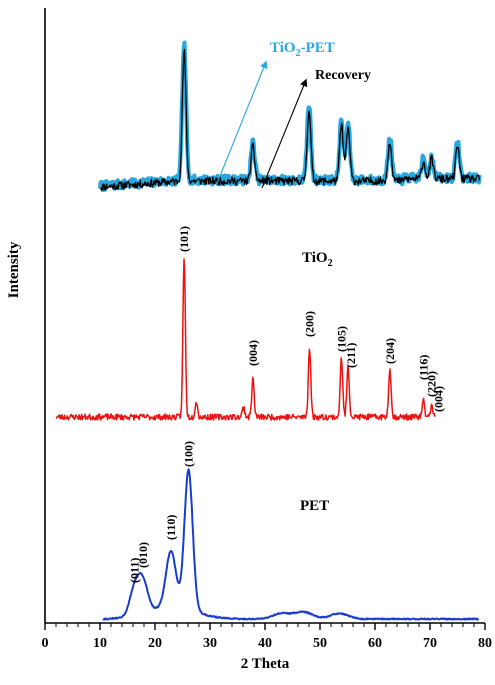 Image resolution: width=495 pixels, height=685 pixels. Describe the element at coordinates (485, 643) in the screenshot. I see `x-tick-label: 80` at that location.